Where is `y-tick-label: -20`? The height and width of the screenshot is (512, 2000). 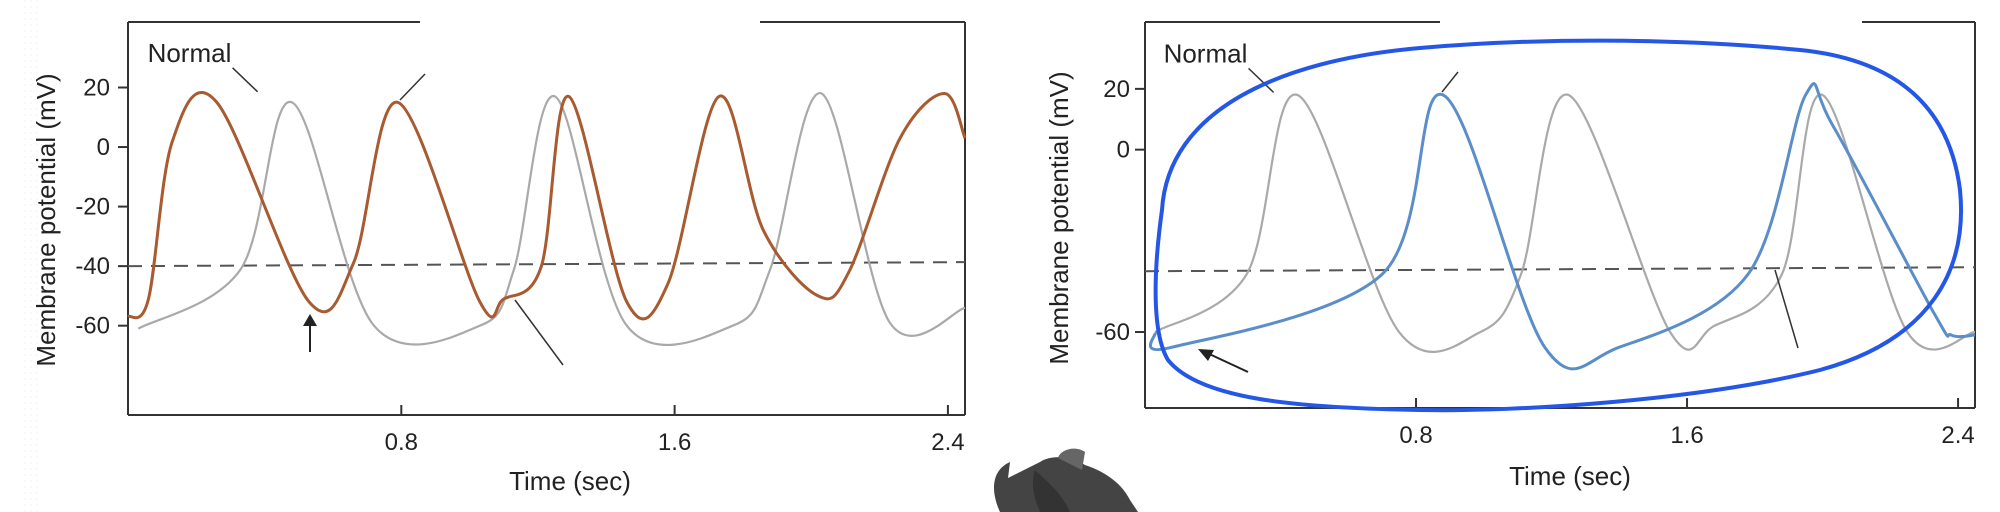 y-tick-label: -20 is located at coordinates (92, 207).